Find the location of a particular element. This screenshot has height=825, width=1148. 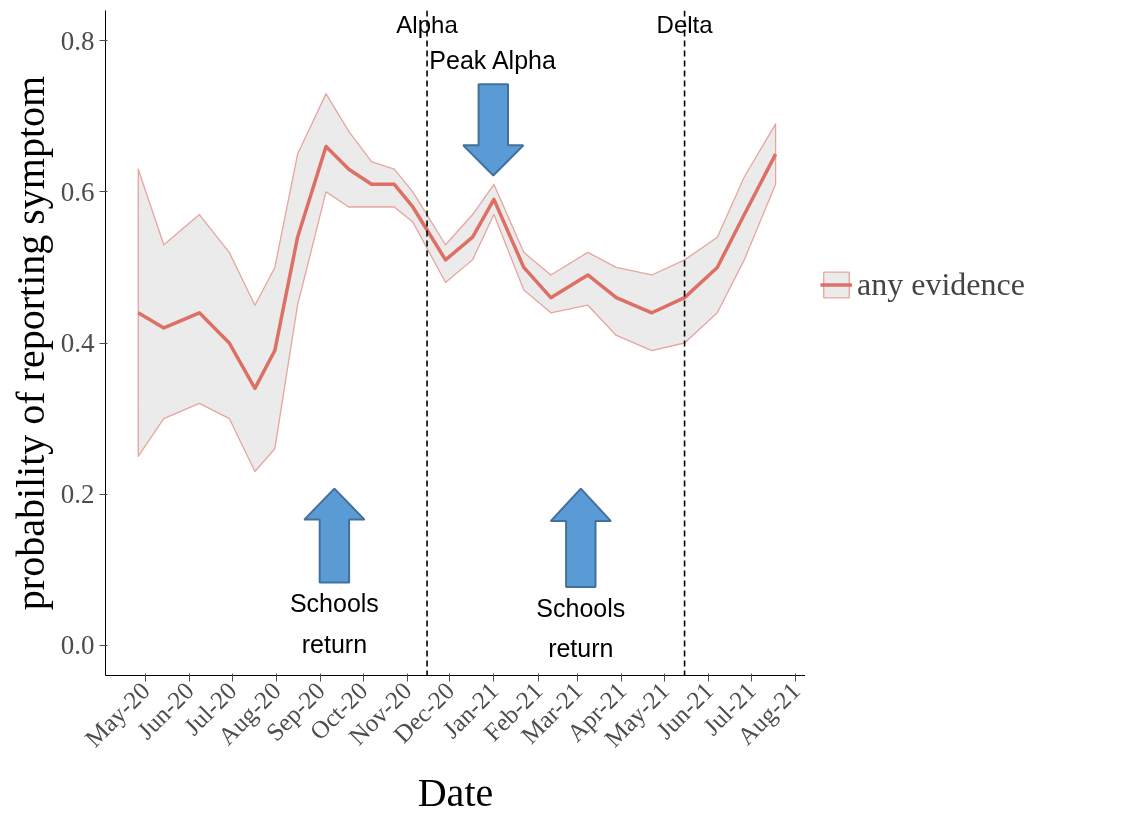

ref-line-label: Alpha is located at coordinates (427, 24).